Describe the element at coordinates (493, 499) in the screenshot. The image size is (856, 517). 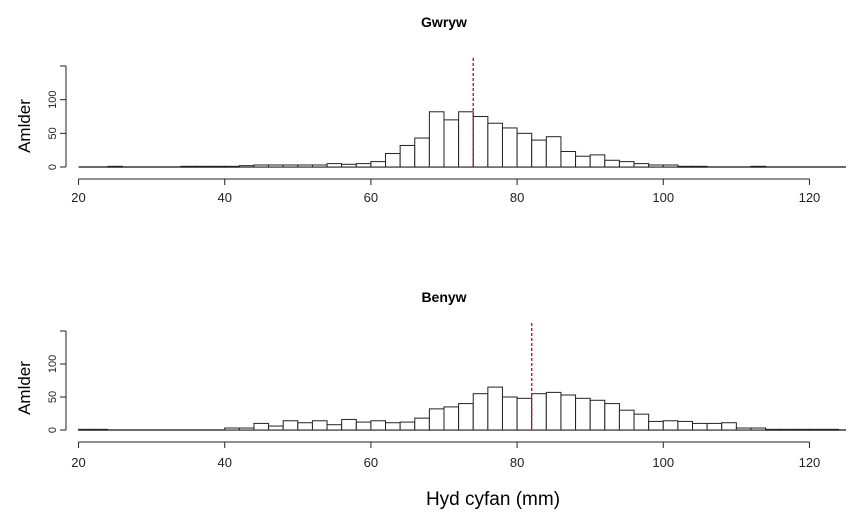
I see `x-axis-label: Hyd cyfan (mm)` at that location.